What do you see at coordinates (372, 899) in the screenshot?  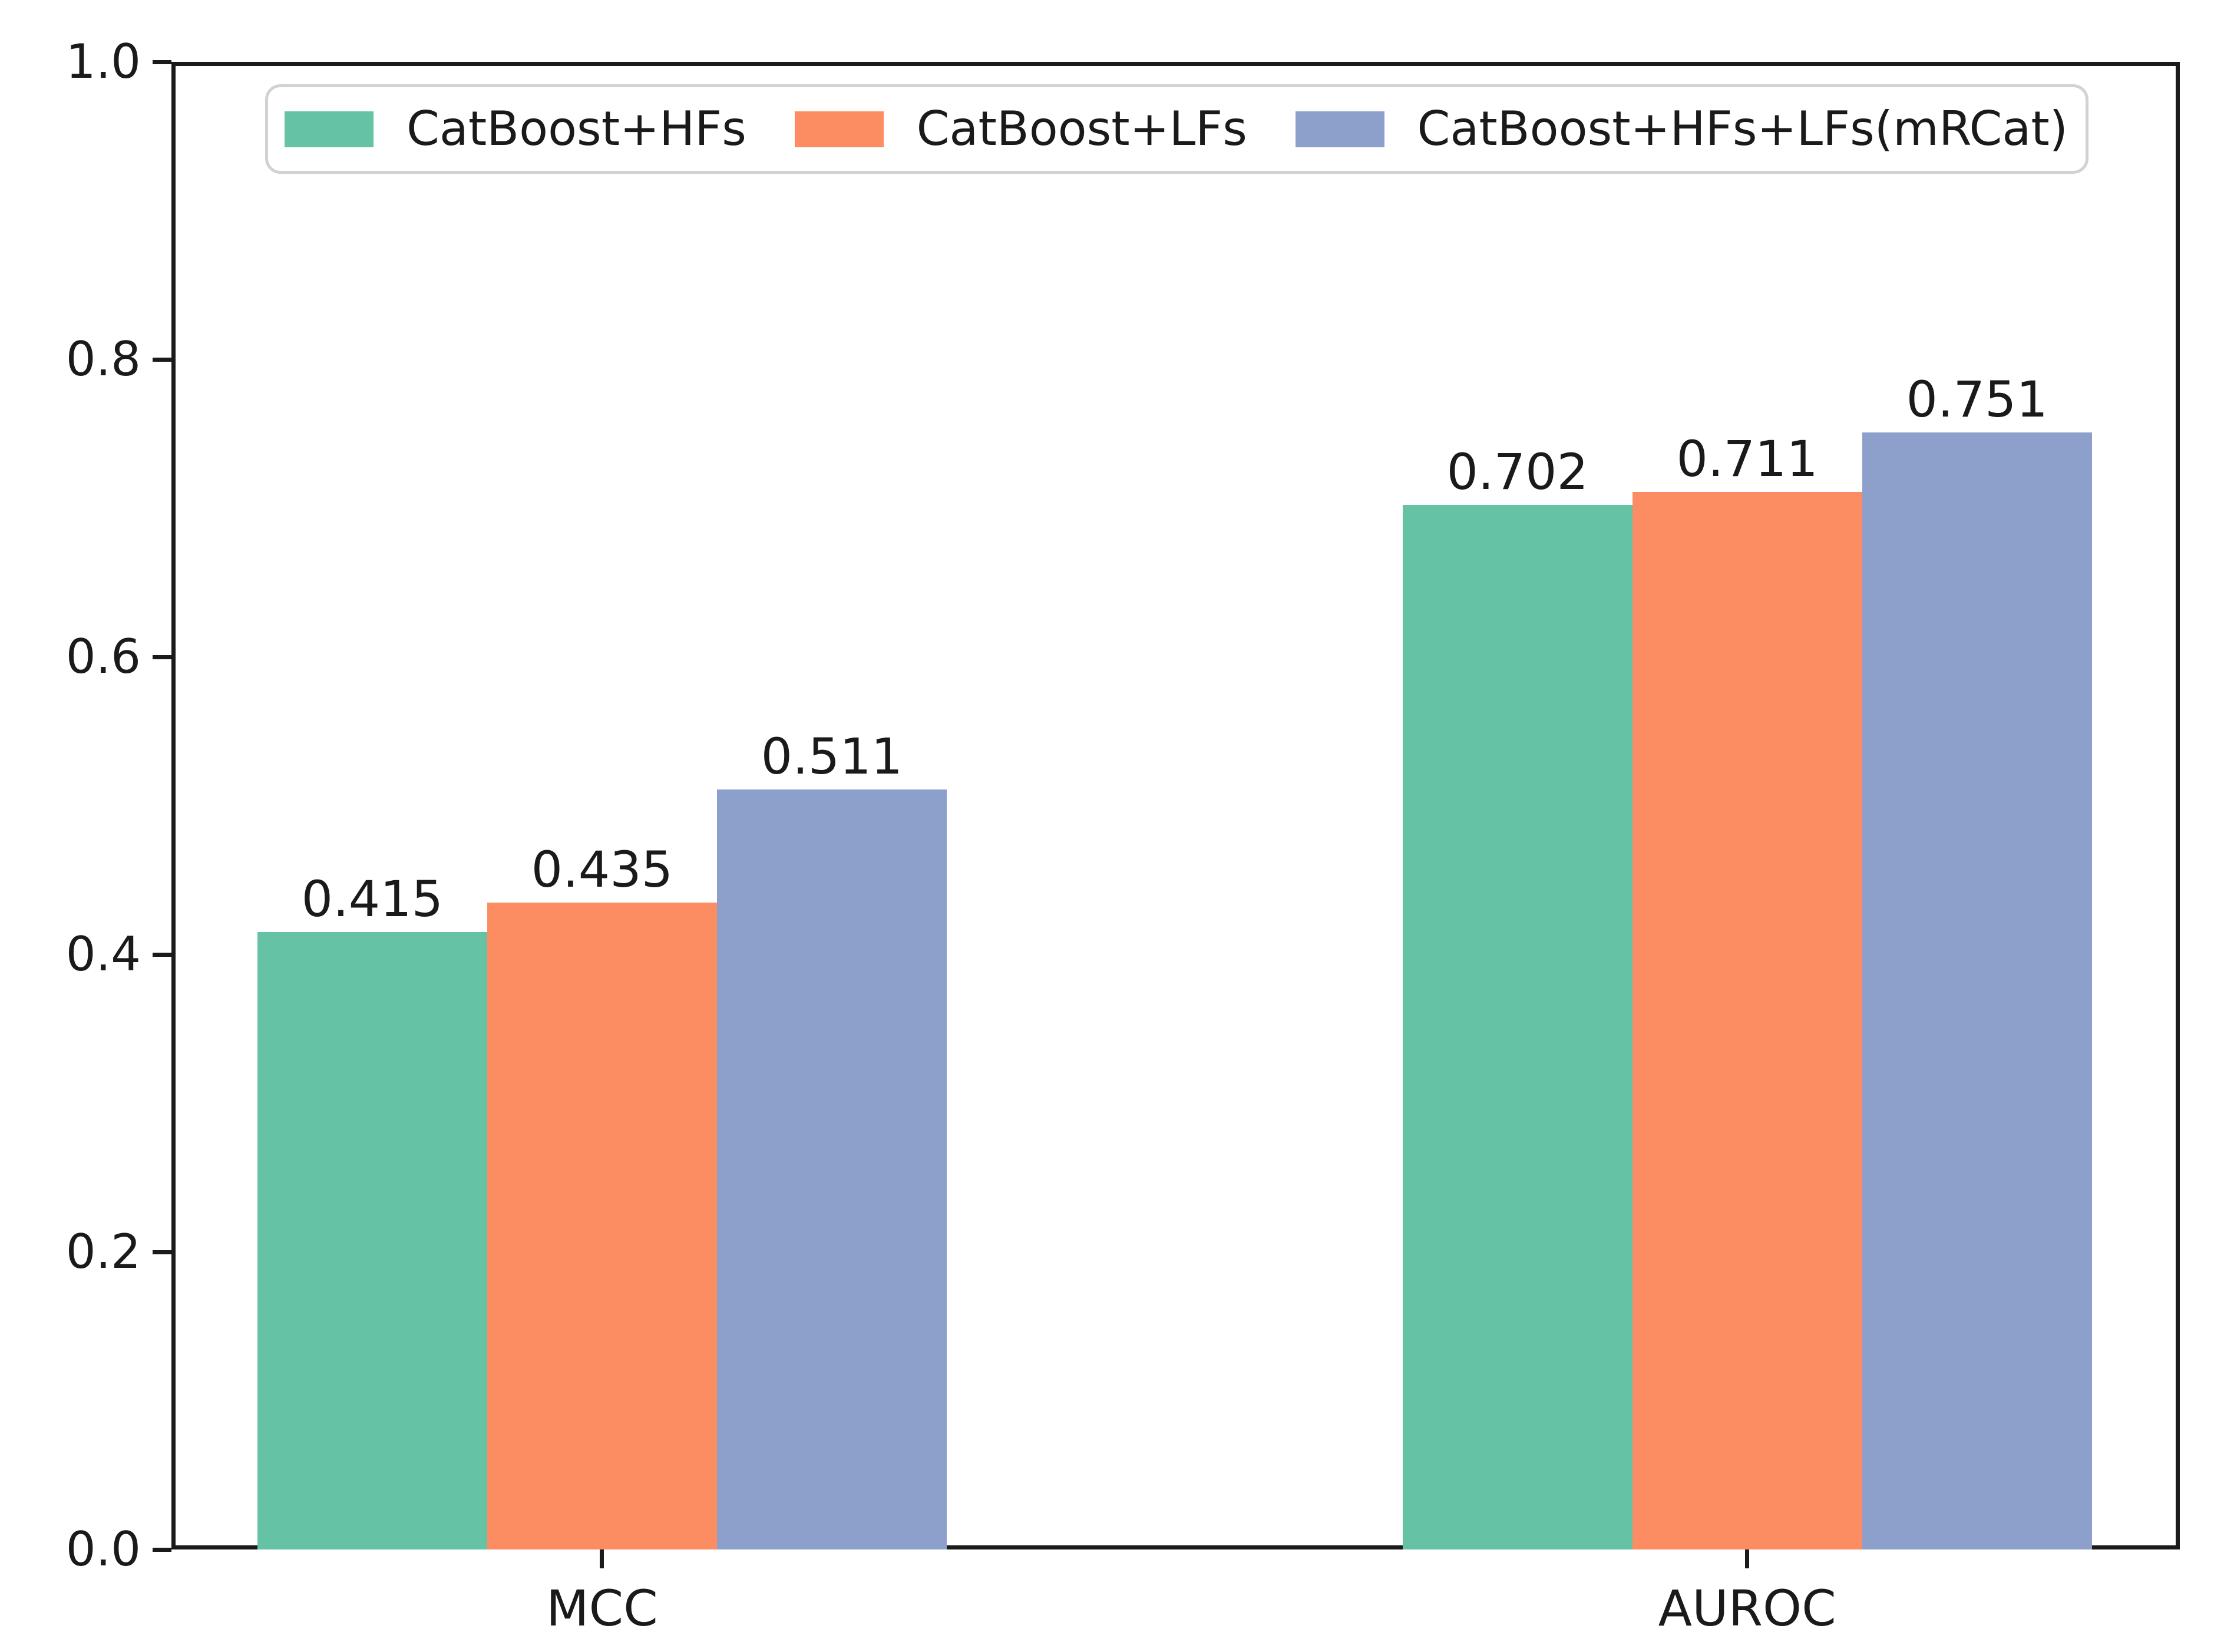 I see `bar-value-label: 0.415` at bounding box center [372, 899].